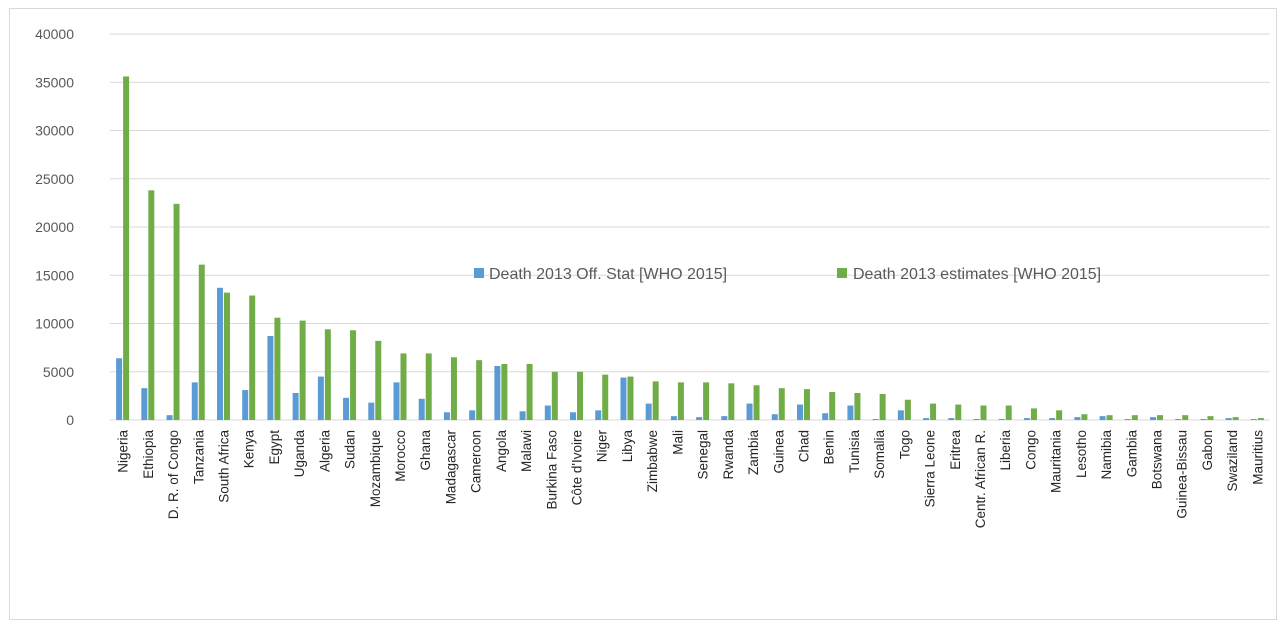 This screenshot has width=1287, height=621. What do you see at coordinates (980, 479) in the screenshot?
I see `x-tick-label: Centr. African R.` at bounding box center [980, 479].